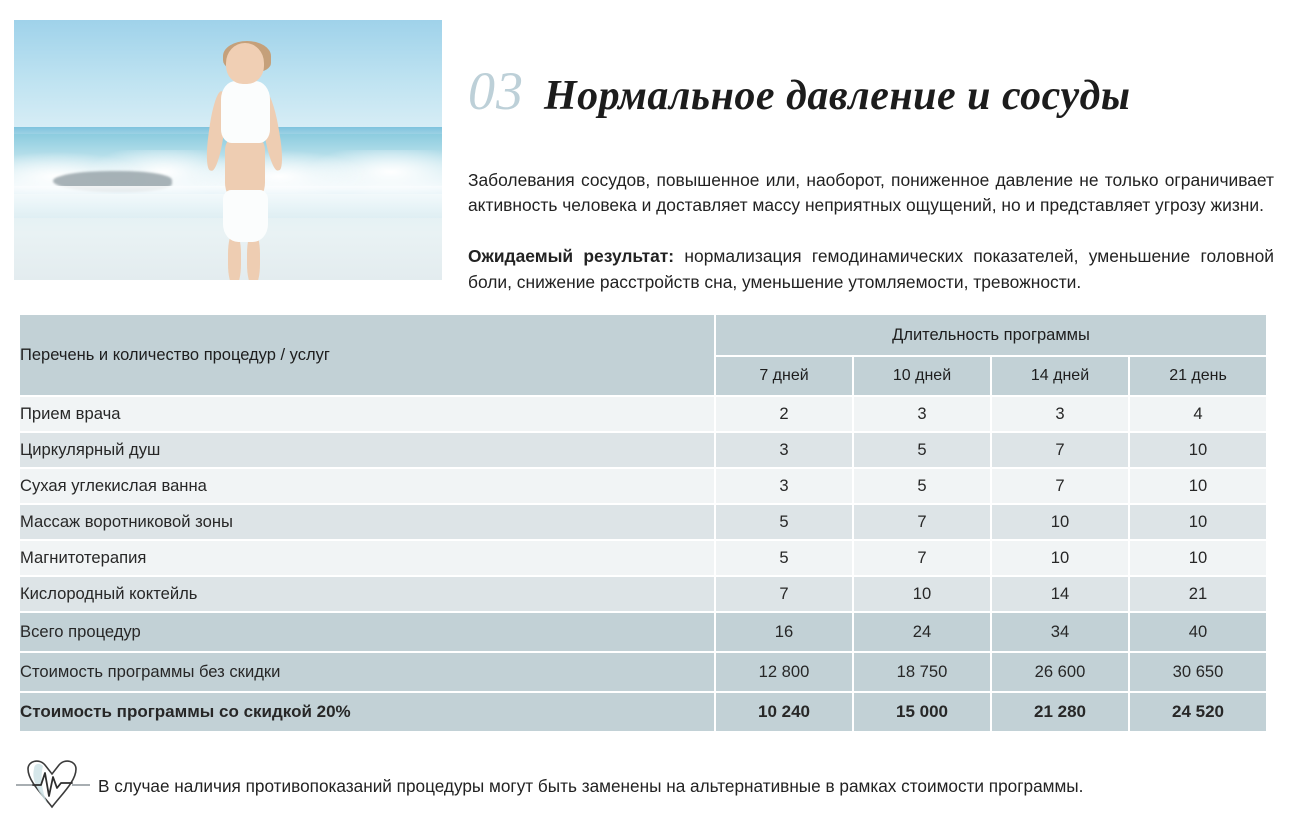  What do you see at coordinates (784, 414) in the screenshot?
I see `row-value: 2` at bounding box center [784, 414].